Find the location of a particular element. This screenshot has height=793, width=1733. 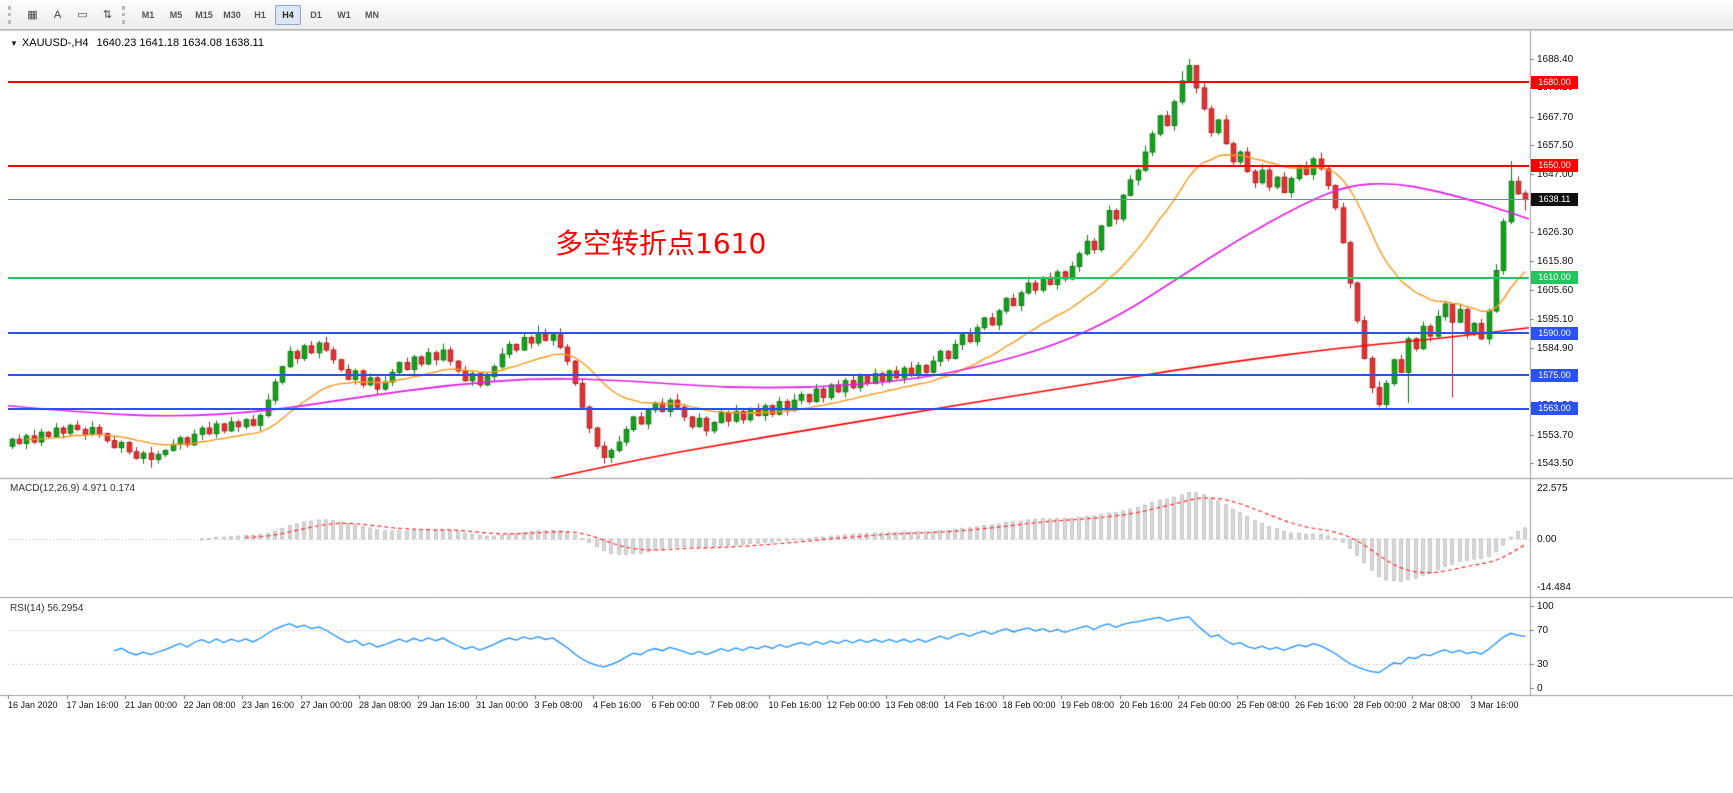

timeframe-m15: M15 is located at coordinates (204, 14).